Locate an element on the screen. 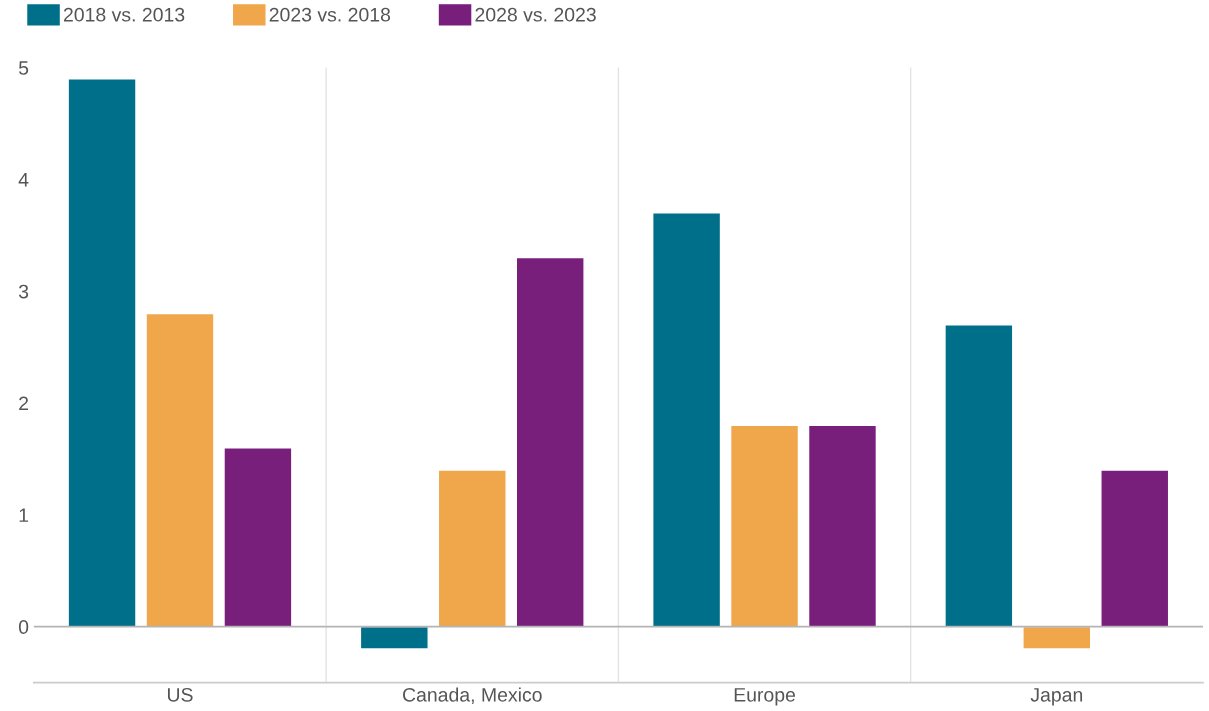 The image size is (1209, 711). y-tick-label: 1 is located at coordinates (24, 515).